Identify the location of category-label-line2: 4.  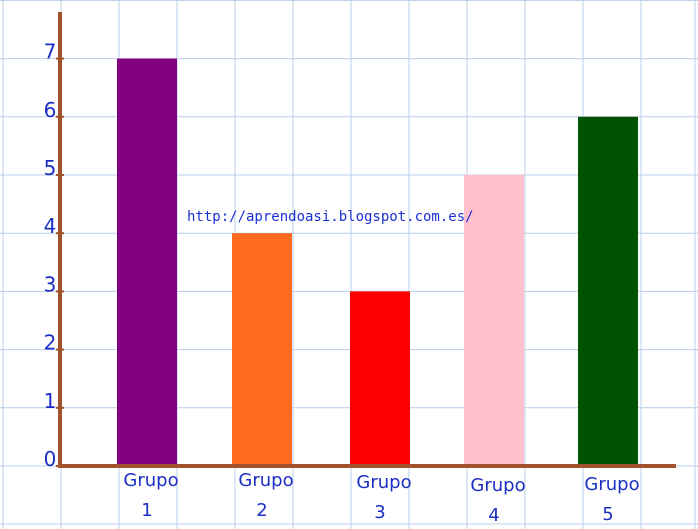
(493, 515).